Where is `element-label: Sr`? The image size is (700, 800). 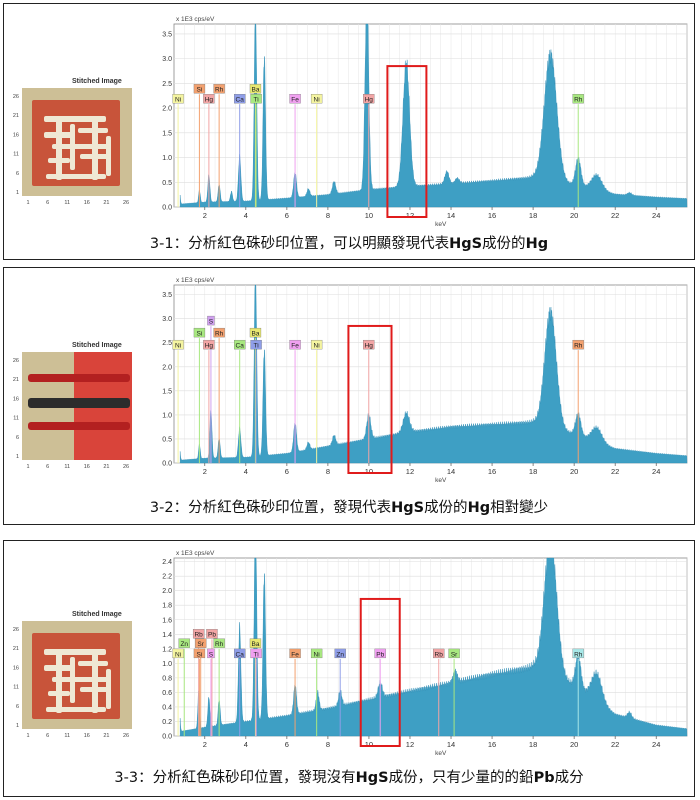
element-label: Sr is located at coordinates (454, 653).